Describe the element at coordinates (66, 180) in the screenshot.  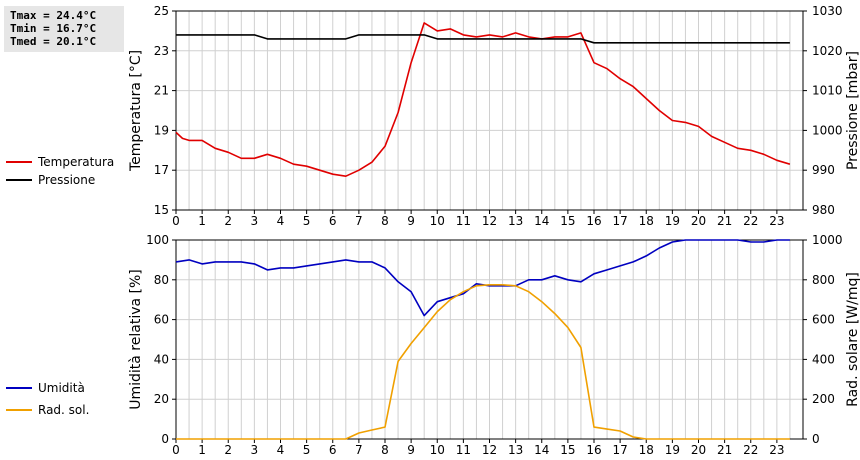
I see `legend-label-pressione: Pressione` at that location.